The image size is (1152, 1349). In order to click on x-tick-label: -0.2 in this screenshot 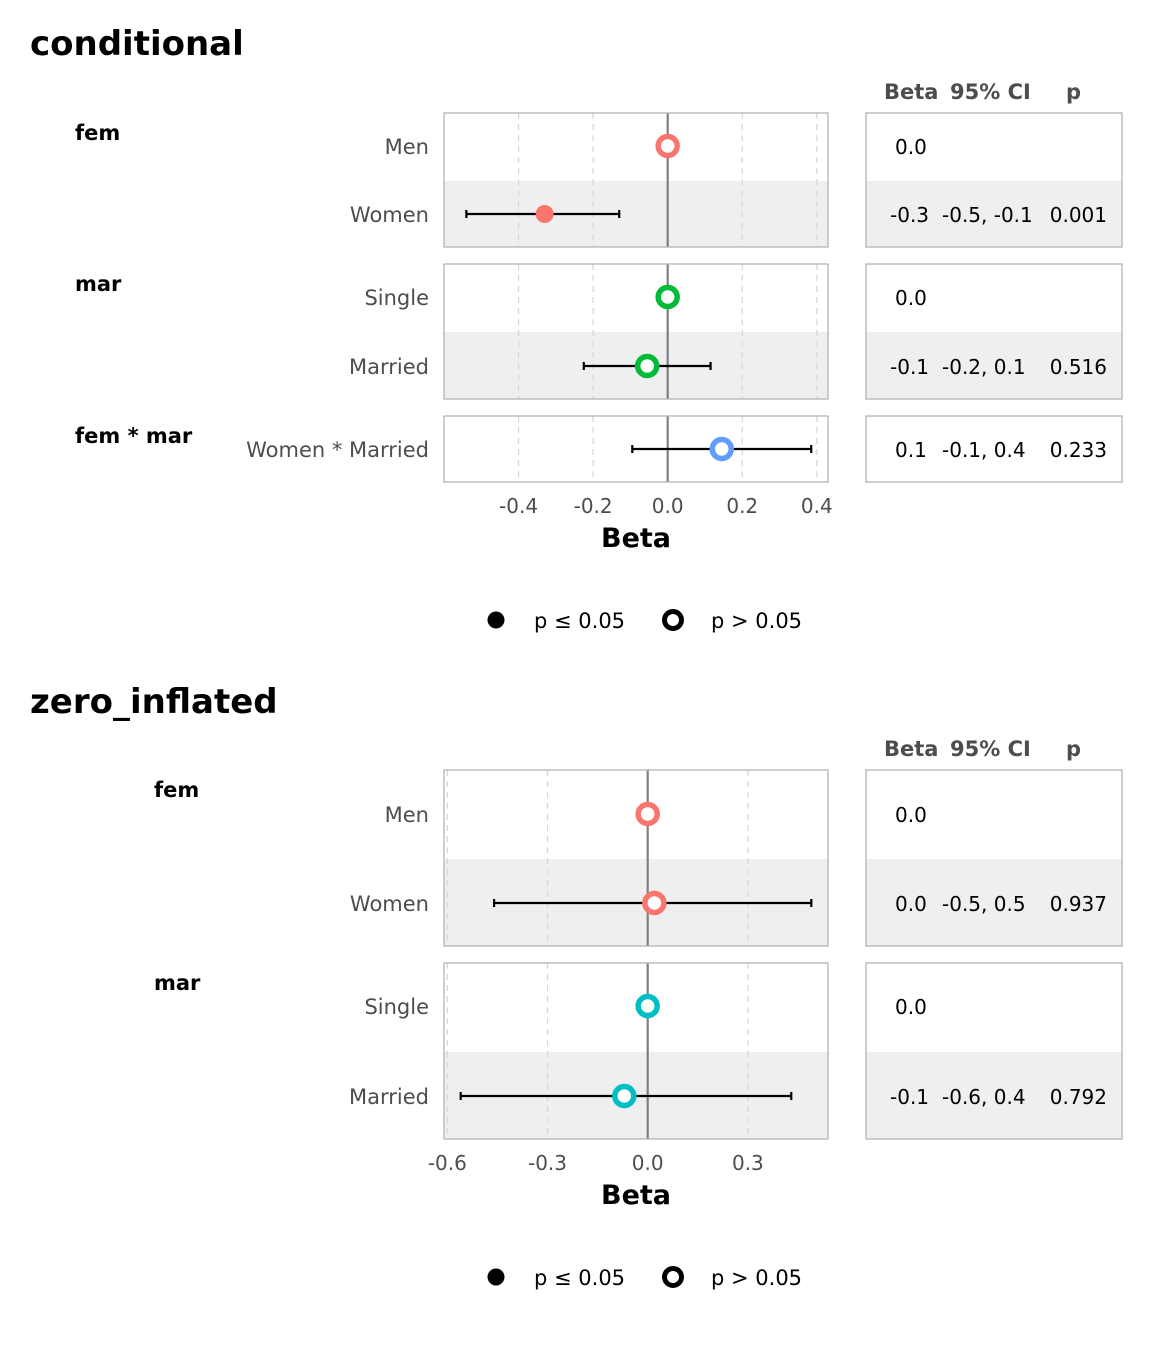, I will do `click(593, 506)`.